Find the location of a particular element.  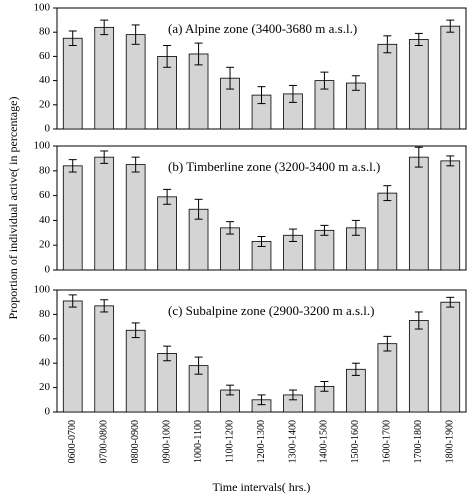

x-tick-label: 1600-1700 is located at coordinates (387, 441).